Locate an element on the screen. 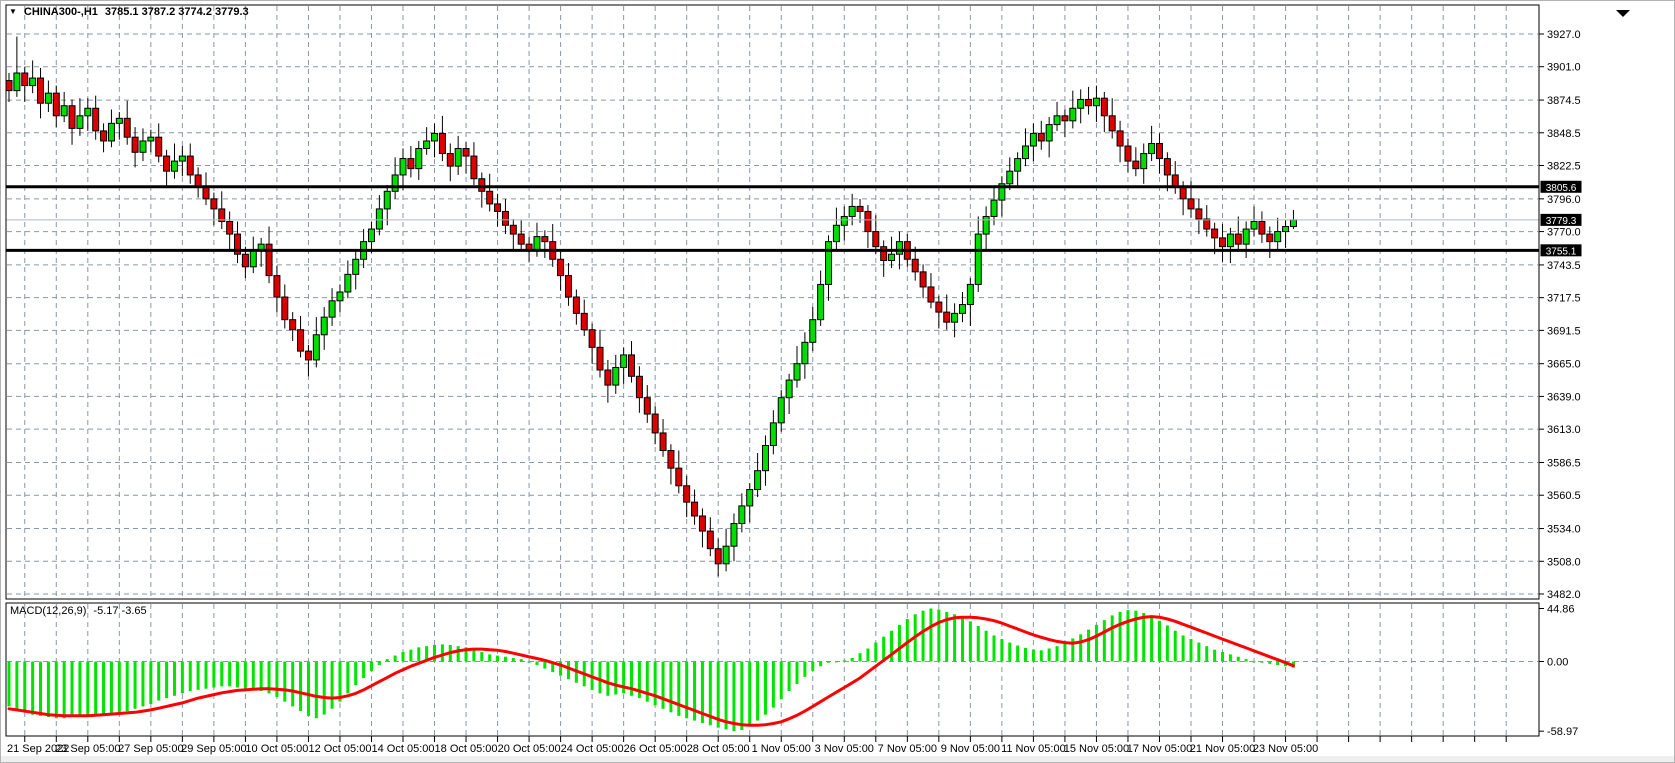 Image resolution: width=1675 pixels, height=763 pixels. time-tick-label: 11 Nov 05:00 is located at coordinates (1033, 749).